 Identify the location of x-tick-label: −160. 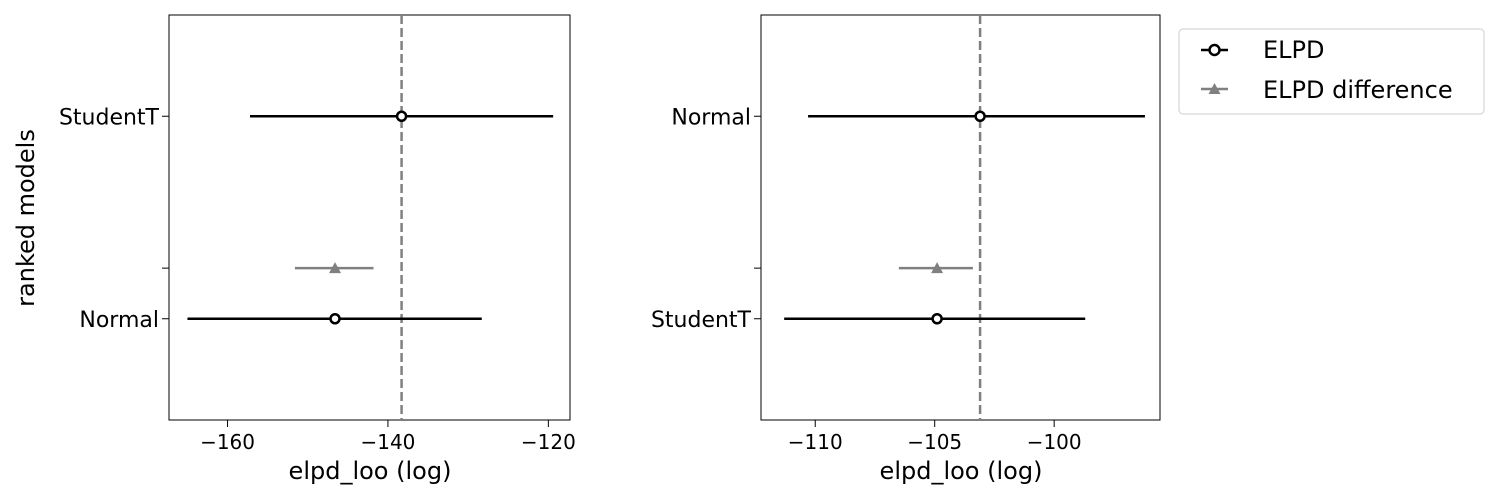
(227, 442).